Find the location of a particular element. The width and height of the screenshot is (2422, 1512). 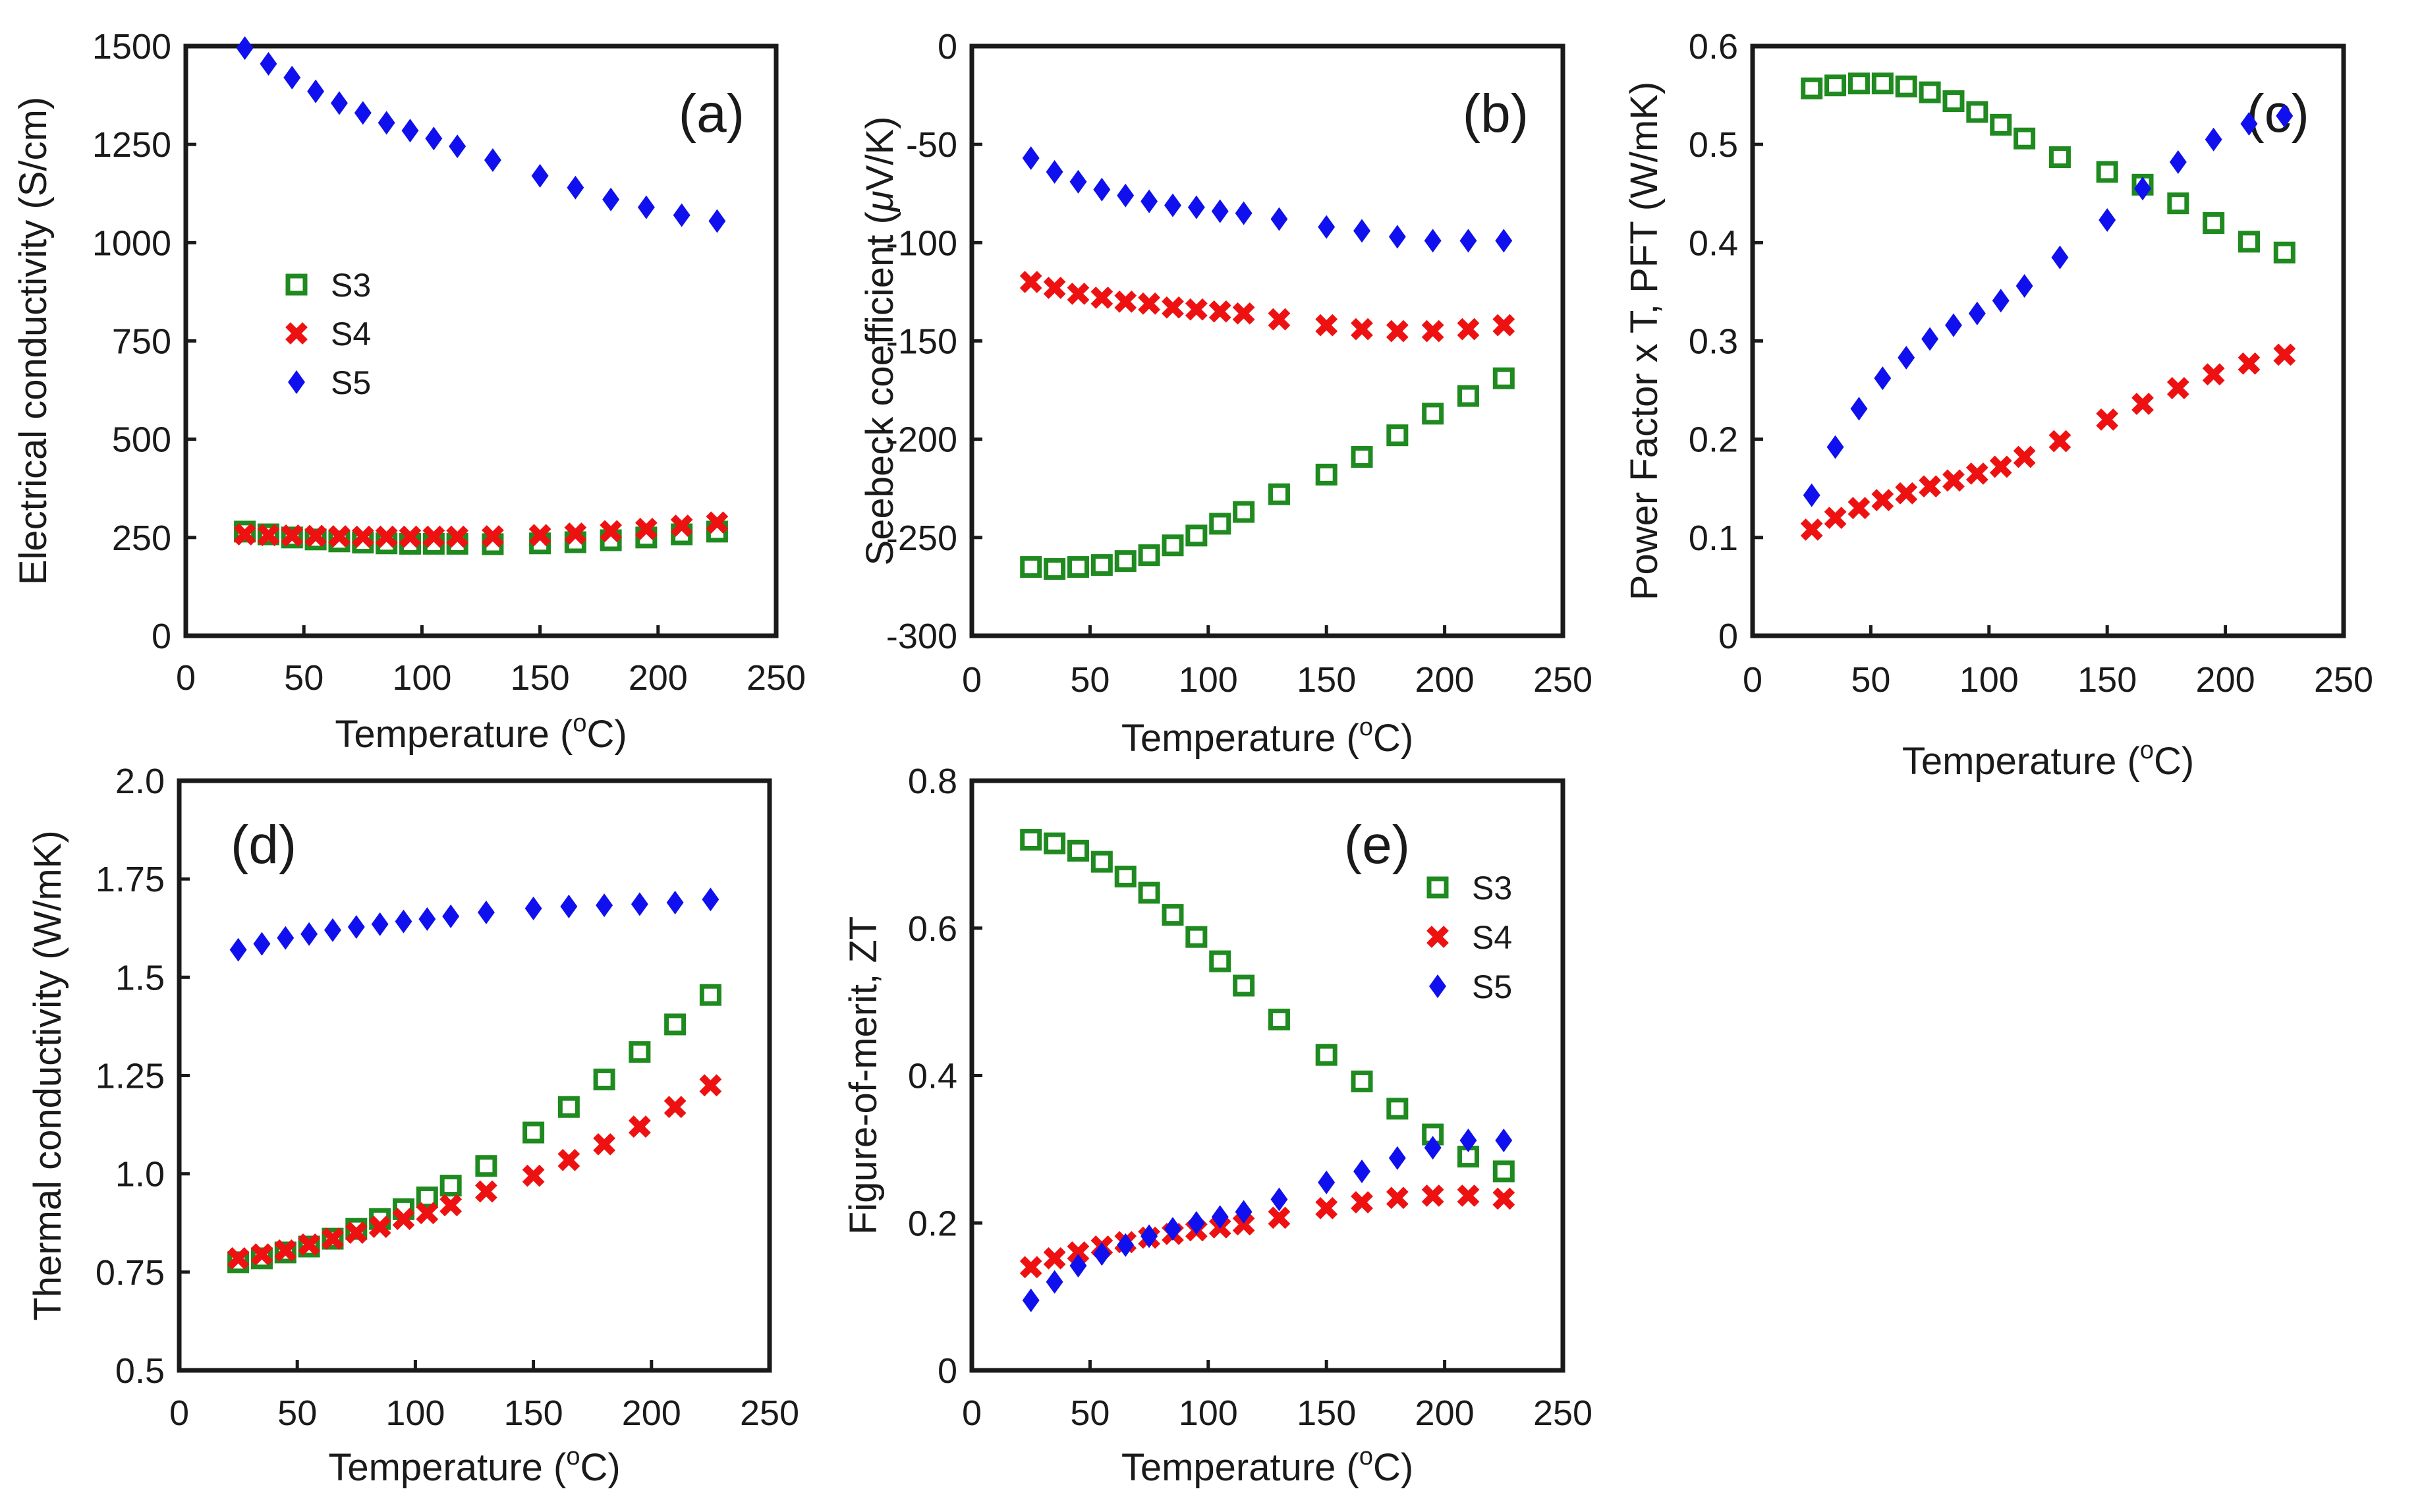

x-axis-title-sup: o is located at coordinates (573, 1456).